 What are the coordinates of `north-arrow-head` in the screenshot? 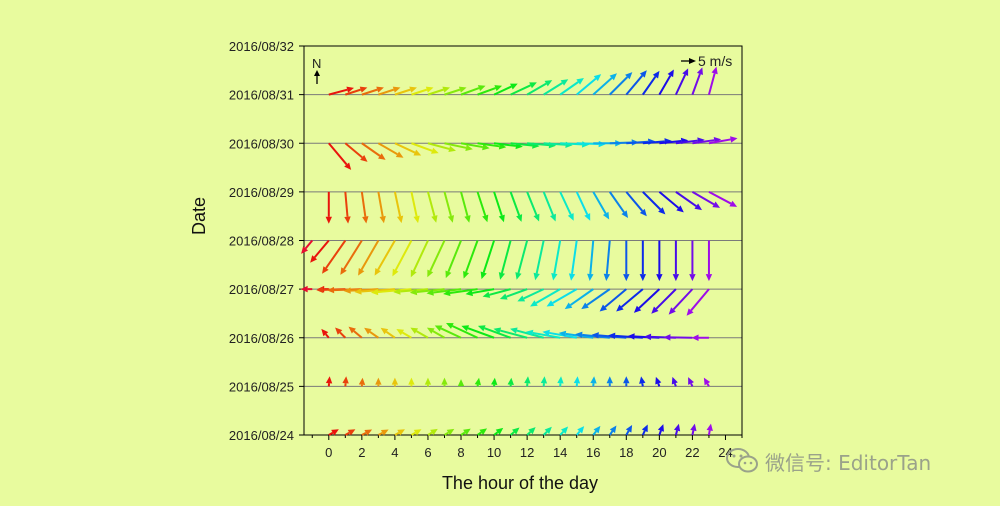 It's located at (317, 73).